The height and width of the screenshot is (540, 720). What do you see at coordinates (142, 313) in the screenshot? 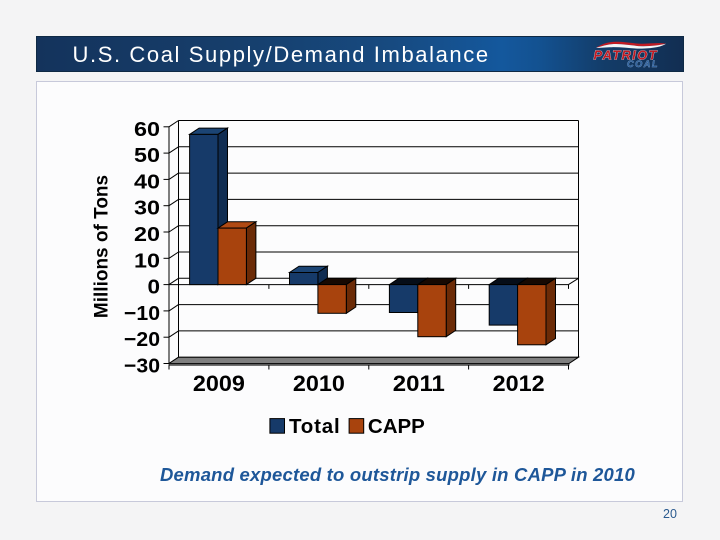
I see `svg-text: −10` at bounding box center [142, 313].